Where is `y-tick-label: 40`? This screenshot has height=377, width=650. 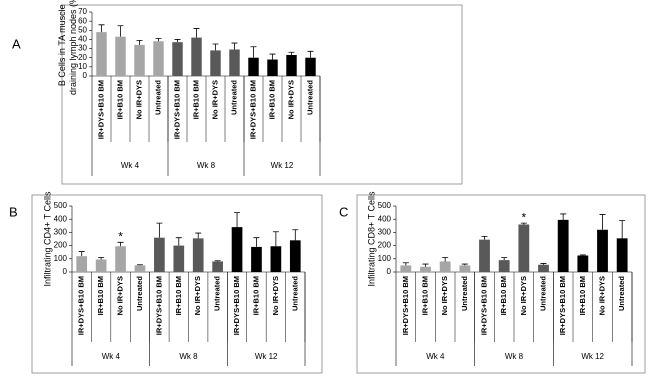 y-tick-label: 40 is located at coordinates (82, 39).